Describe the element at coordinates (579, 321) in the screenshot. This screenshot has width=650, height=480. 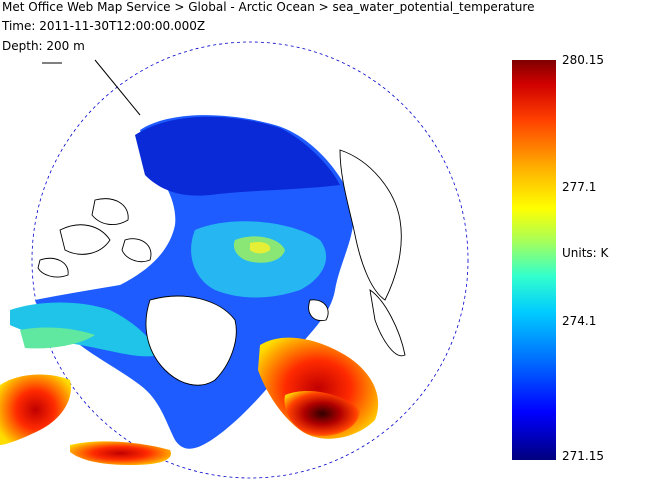
I see `legend-lower: 274.1` at that location.